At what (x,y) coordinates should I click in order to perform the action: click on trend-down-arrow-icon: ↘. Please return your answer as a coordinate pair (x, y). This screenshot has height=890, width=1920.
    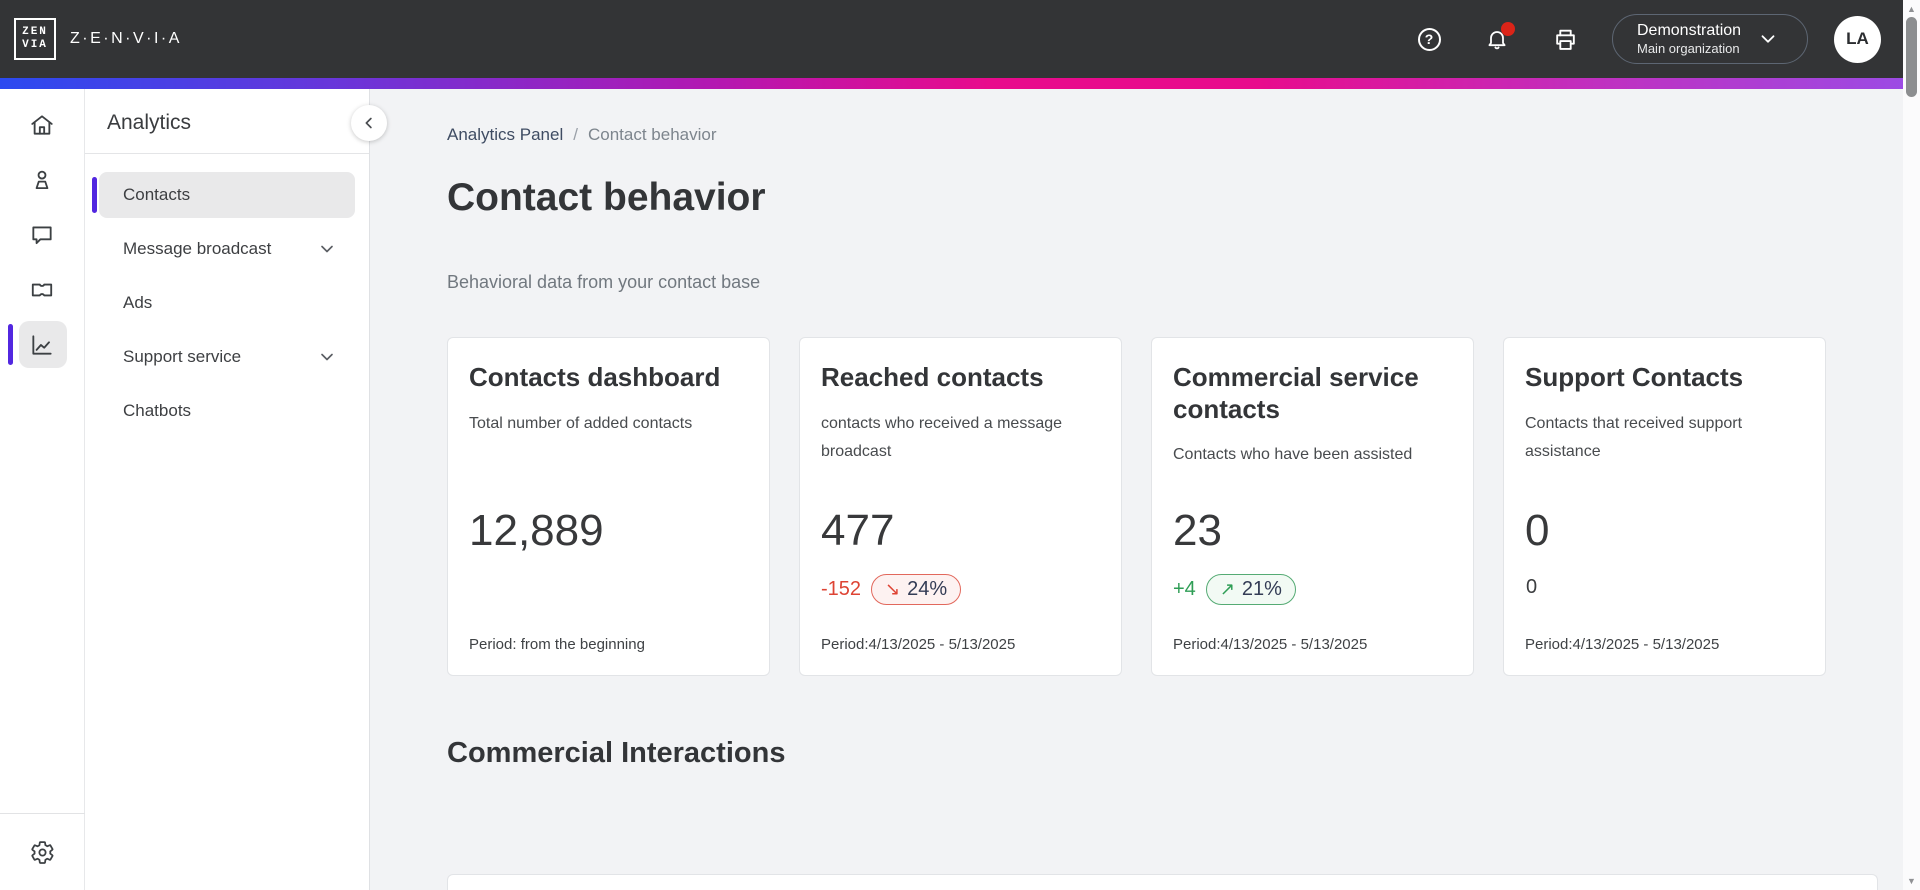
    Looking at the image, I should click on (893, 589).